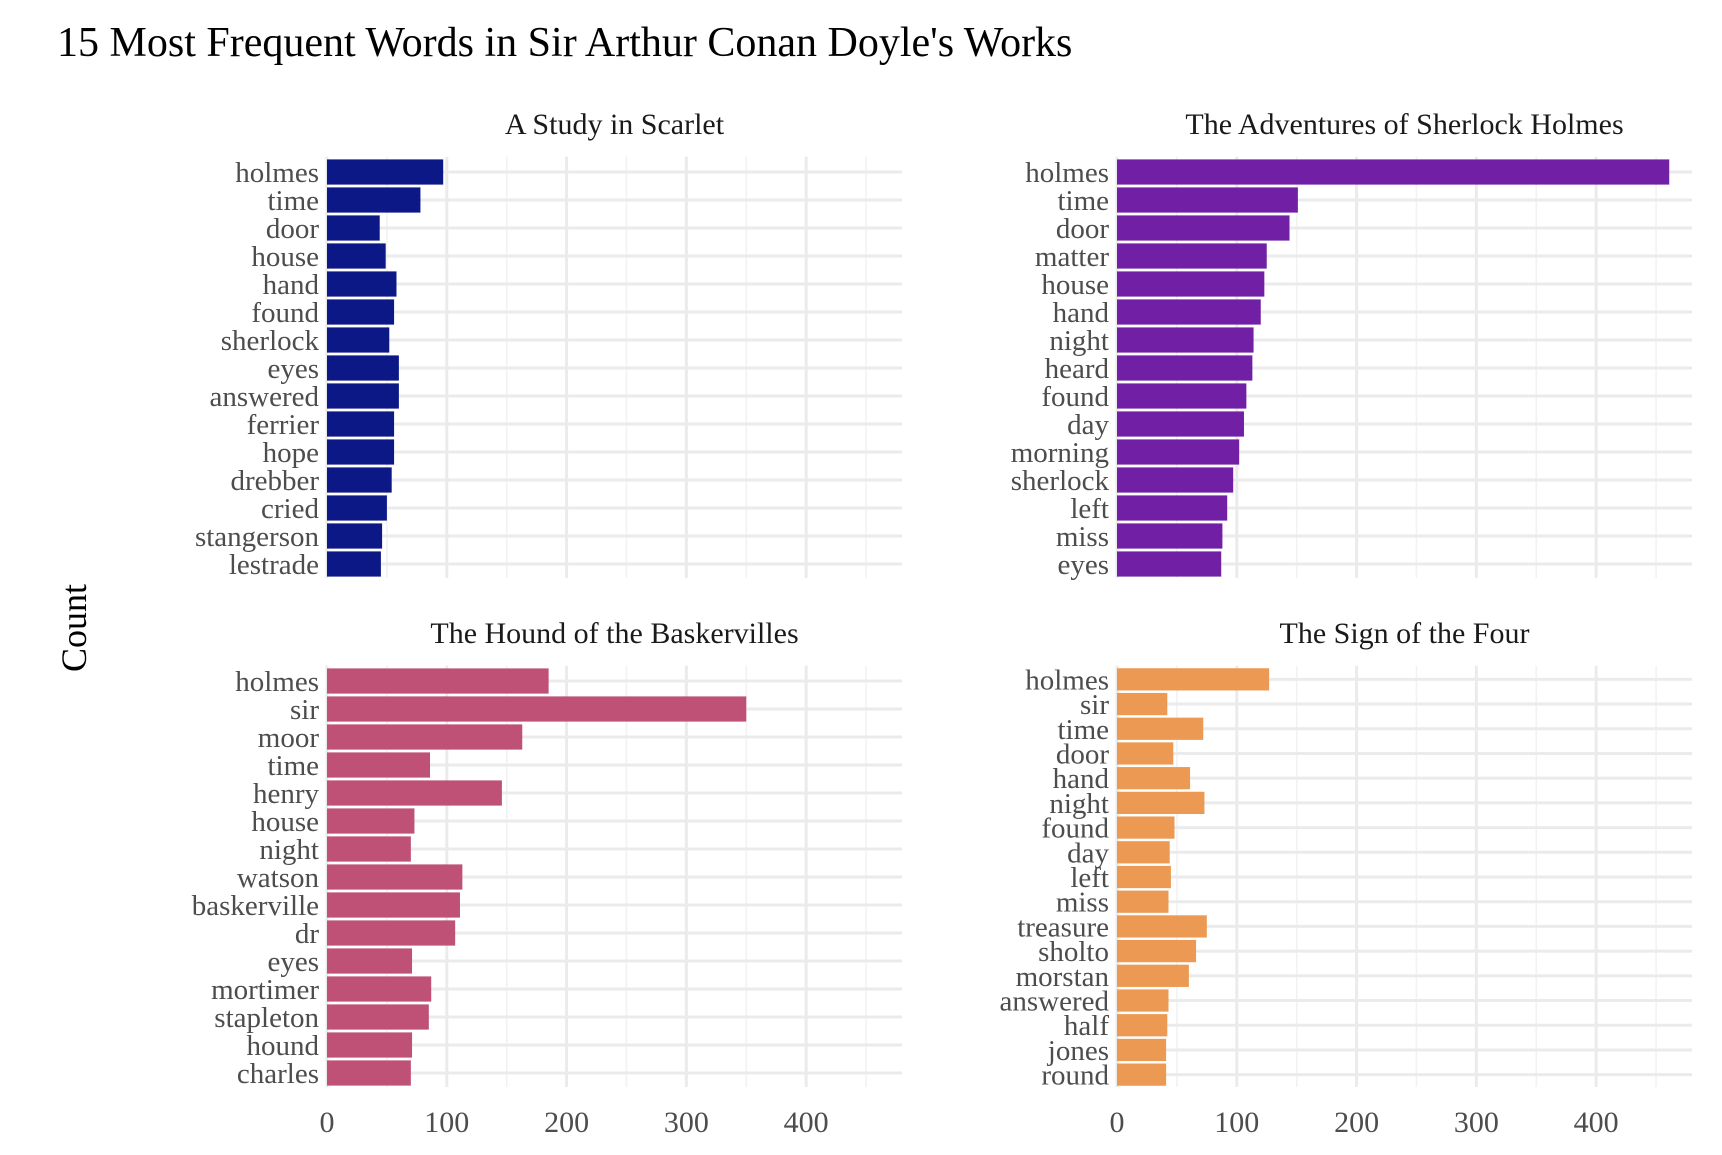  What do you see at coordinates (1356, 1122) in the screenshot?
I see `x-tick-label: 200` at bounding box center [1356, 1122].